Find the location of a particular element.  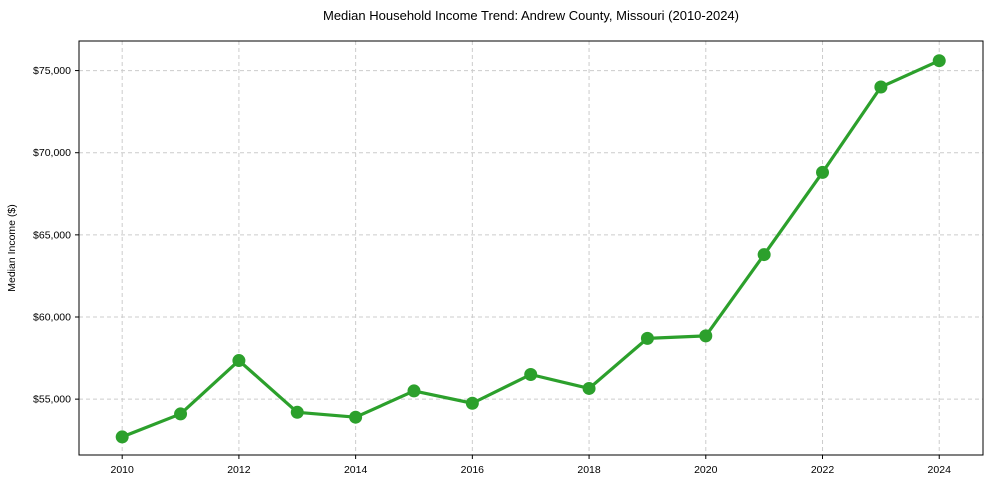

x-tick-label: 2012 is located at coordinates (239, 470).